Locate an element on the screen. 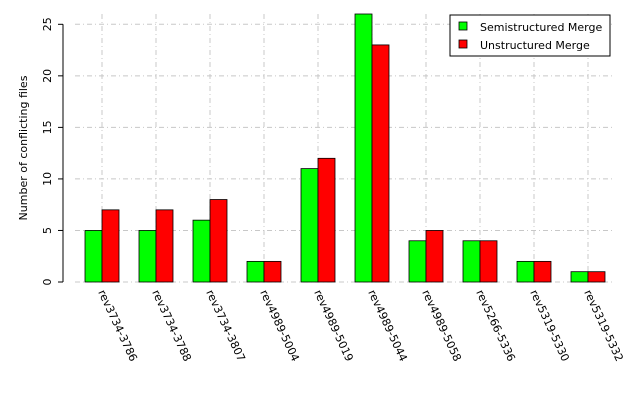 The image size is (640, 405). x-tick-label: rev4989-5044 is located at coordinates (387, 326).